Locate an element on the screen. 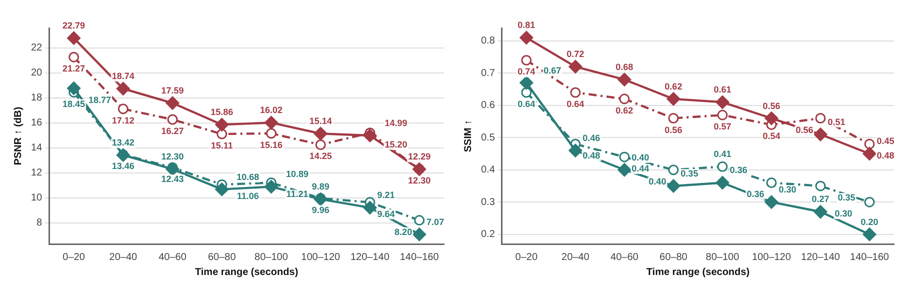  data-label: 0.48 is located at coordinates (591, 155).